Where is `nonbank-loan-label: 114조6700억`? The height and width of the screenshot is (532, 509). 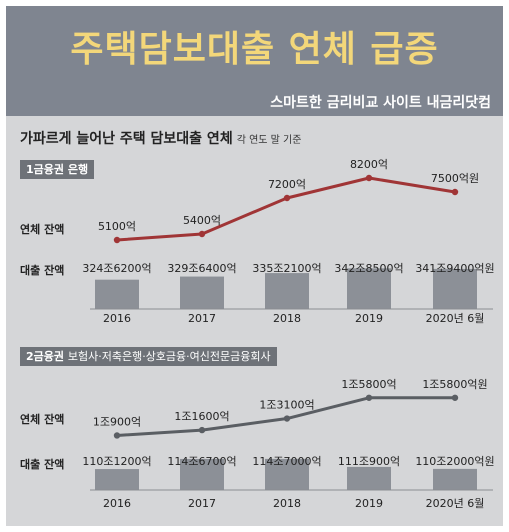 nonbank-loan-label: 114조6700억 is located at coordinates (201, 461).